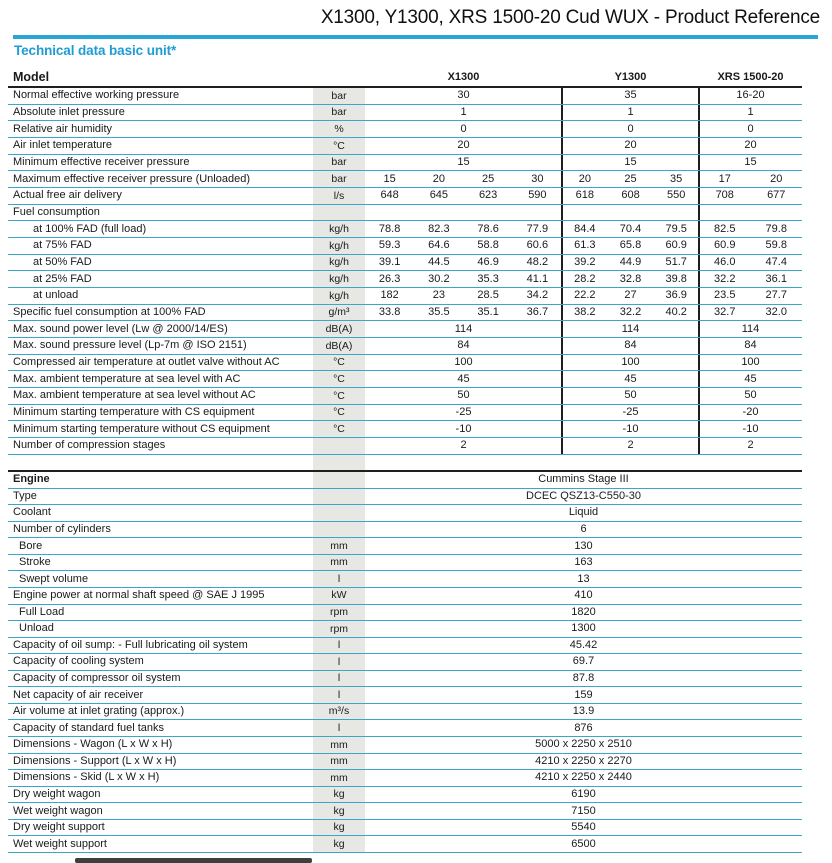  Describe the element at coordinates (339, 827) in the screenshot. I see `row-unit: kg` at that location.